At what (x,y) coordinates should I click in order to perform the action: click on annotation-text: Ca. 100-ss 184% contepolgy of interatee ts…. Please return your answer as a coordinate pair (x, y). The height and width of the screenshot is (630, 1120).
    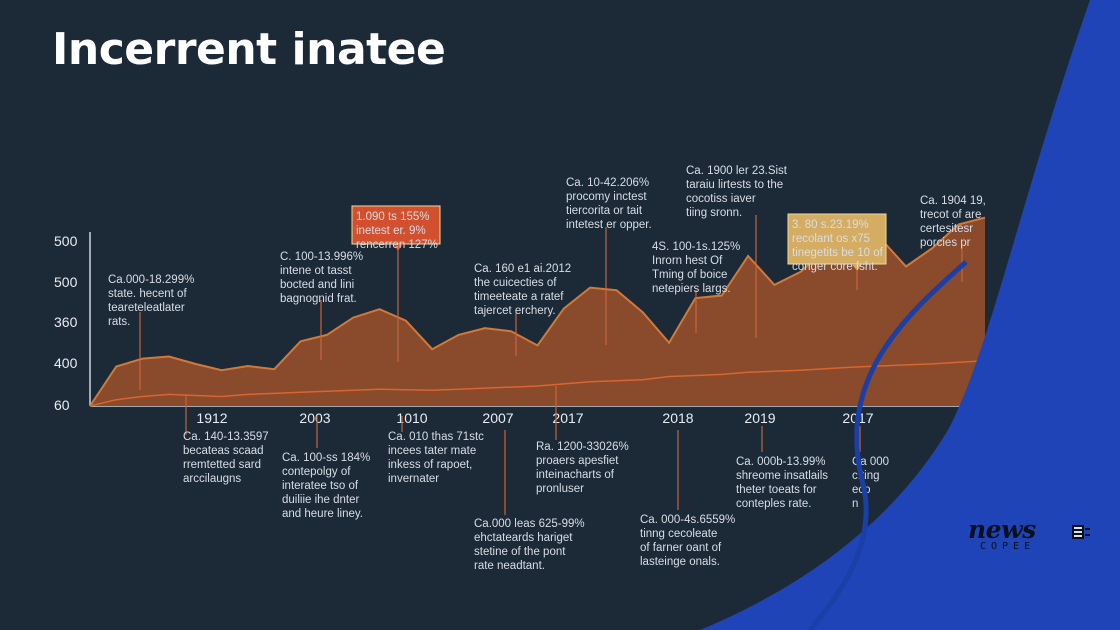
    Looking at the image, I should click on (326, 486).